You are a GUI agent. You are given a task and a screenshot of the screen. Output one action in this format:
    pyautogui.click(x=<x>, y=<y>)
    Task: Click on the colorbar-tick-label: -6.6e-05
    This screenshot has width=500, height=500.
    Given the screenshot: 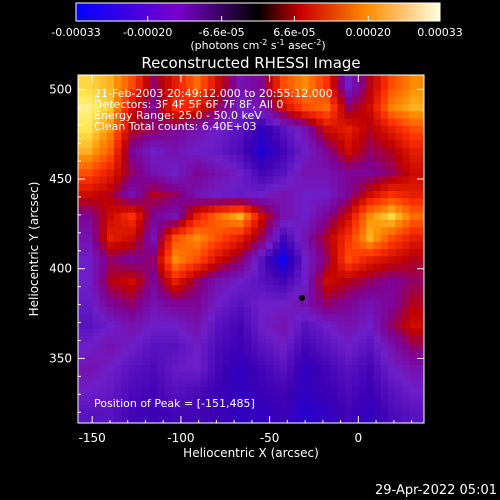 What is the action you would take?
    pyautogui.click(x=221, y=32)
    